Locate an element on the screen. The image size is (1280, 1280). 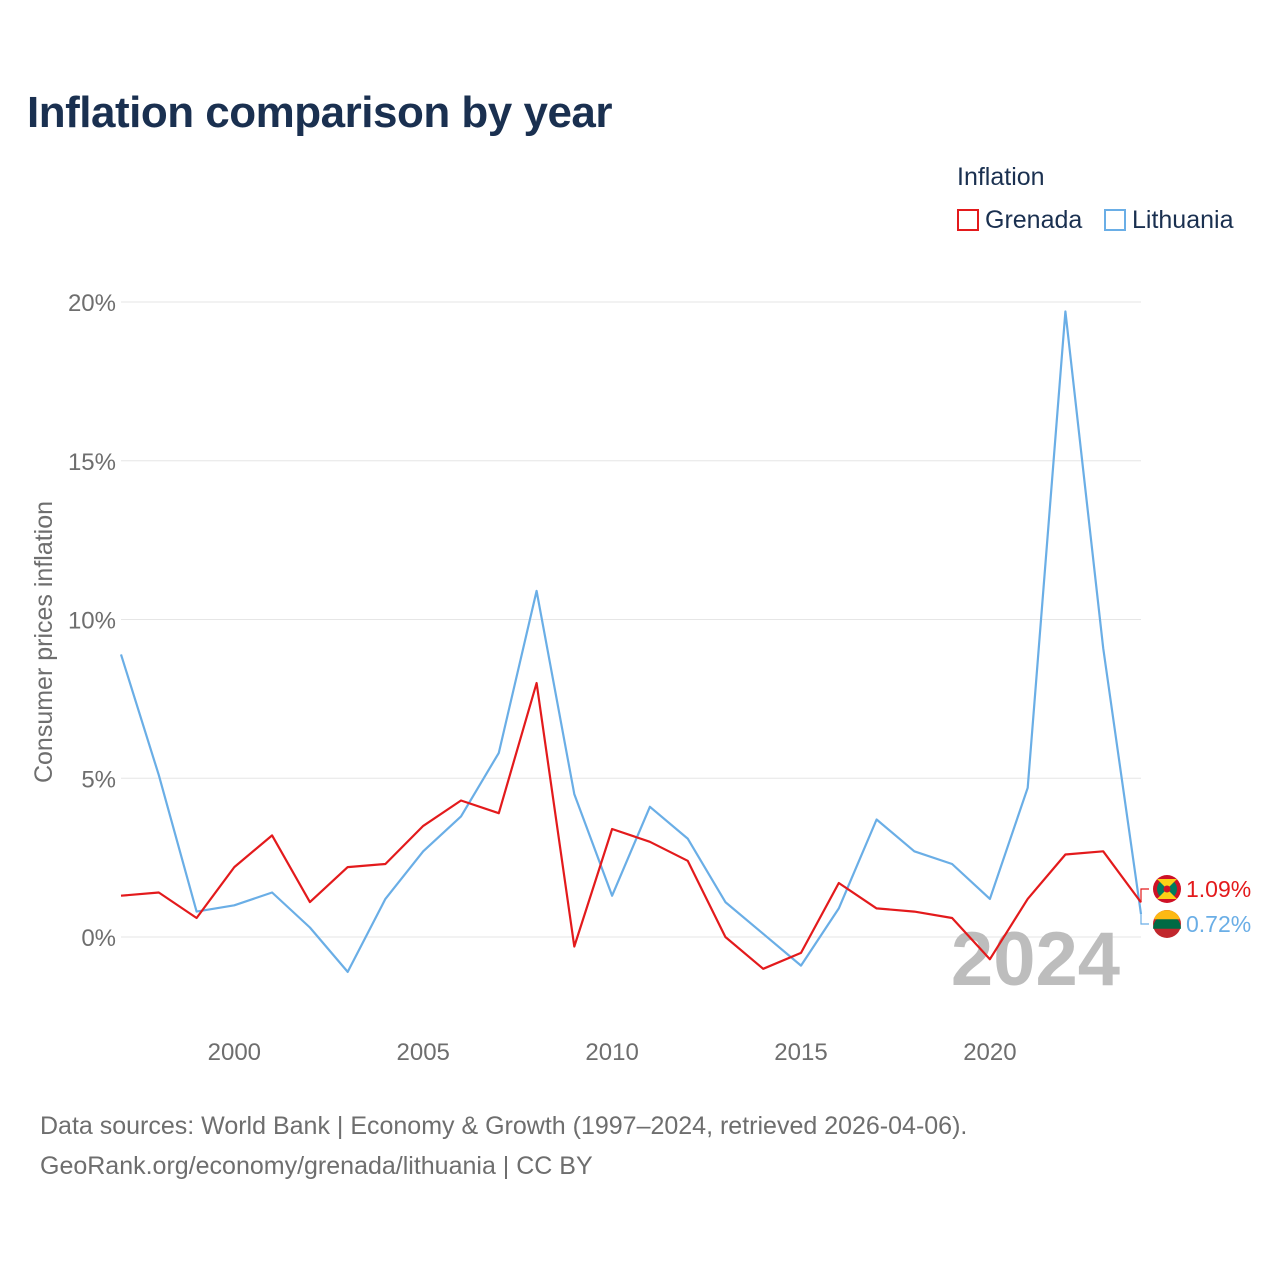
flag-icon-grenada is located at coordinates (1167, 889).